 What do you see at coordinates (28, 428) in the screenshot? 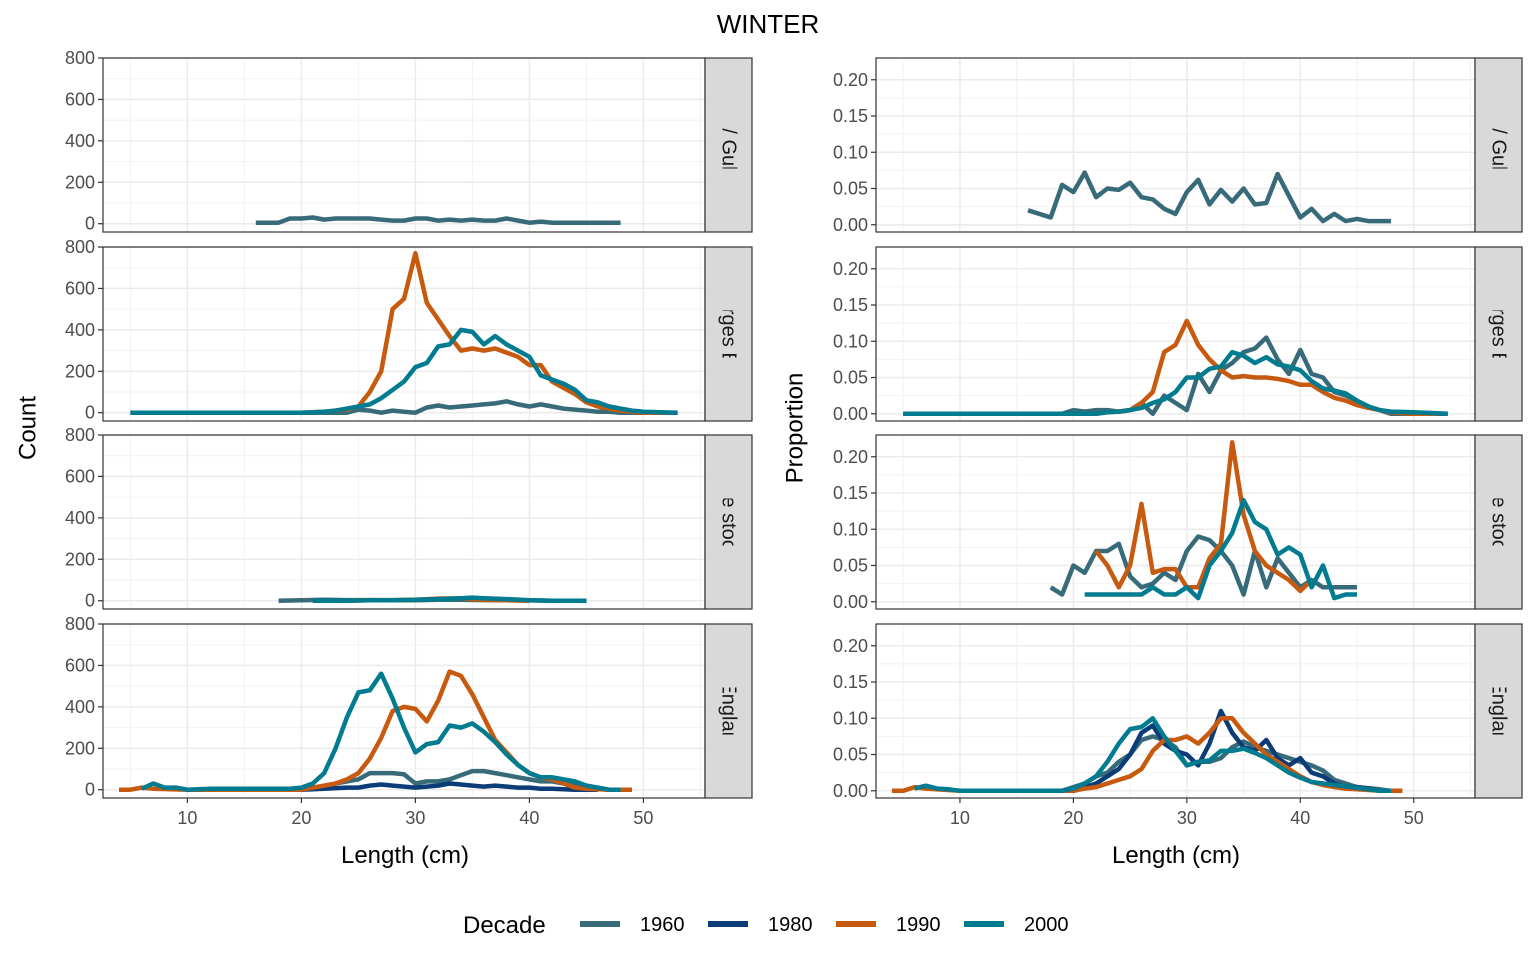
I see `y-axis-title: Count` at bounding box center [28, 428].